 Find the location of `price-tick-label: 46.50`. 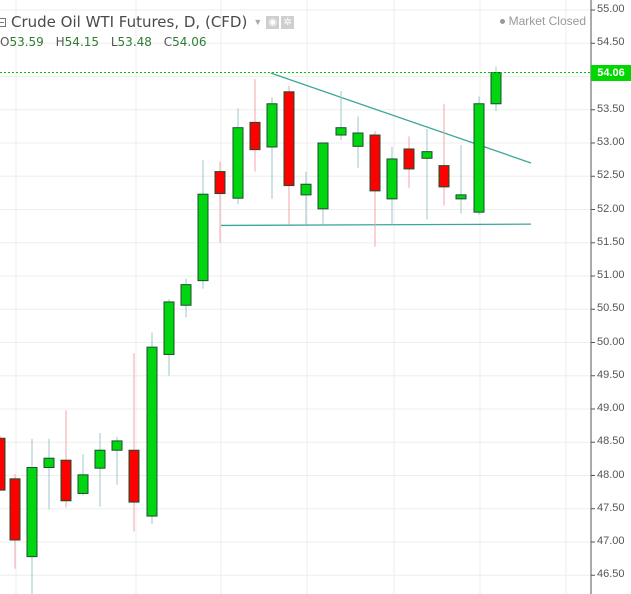

price-tick-label: 46.50 is located at coordinates (611, 574).